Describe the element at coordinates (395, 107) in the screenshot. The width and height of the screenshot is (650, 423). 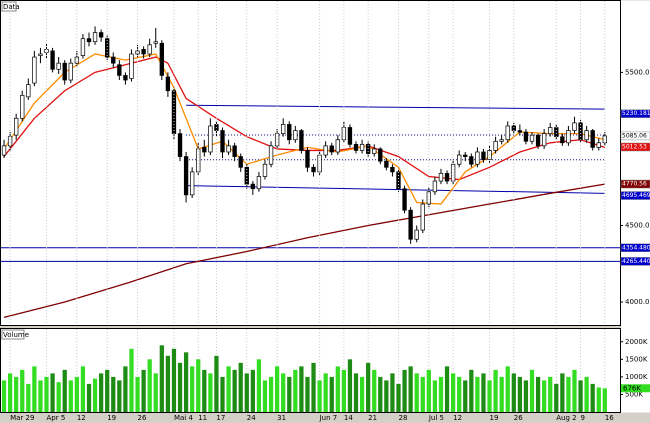
I see `trend-line` at that location.